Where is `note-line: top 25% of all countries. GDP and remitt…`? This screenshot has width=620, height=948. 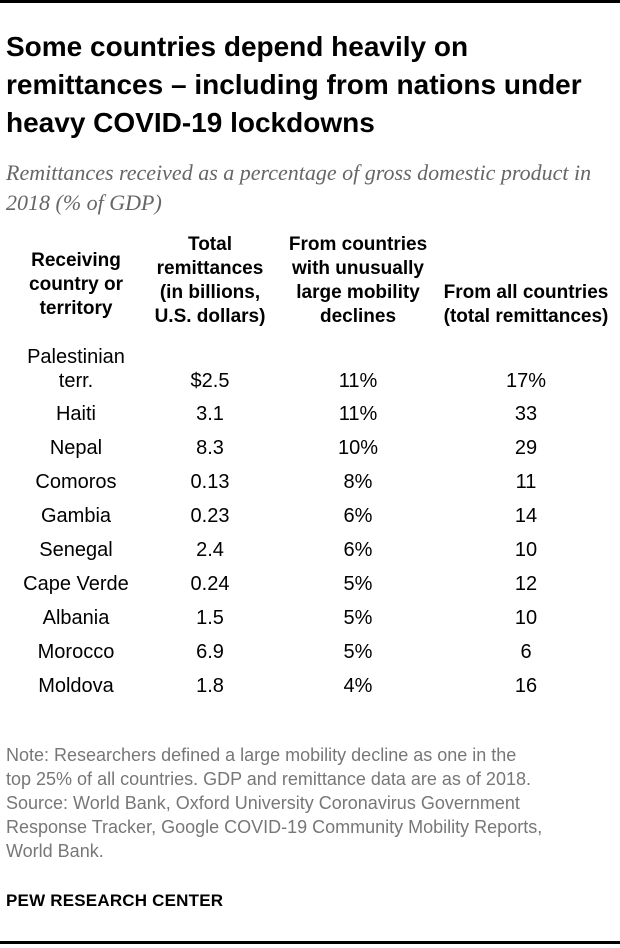
note-line: top 25% of all countries. GDP and remitt… is located at coordinates (308, 779).